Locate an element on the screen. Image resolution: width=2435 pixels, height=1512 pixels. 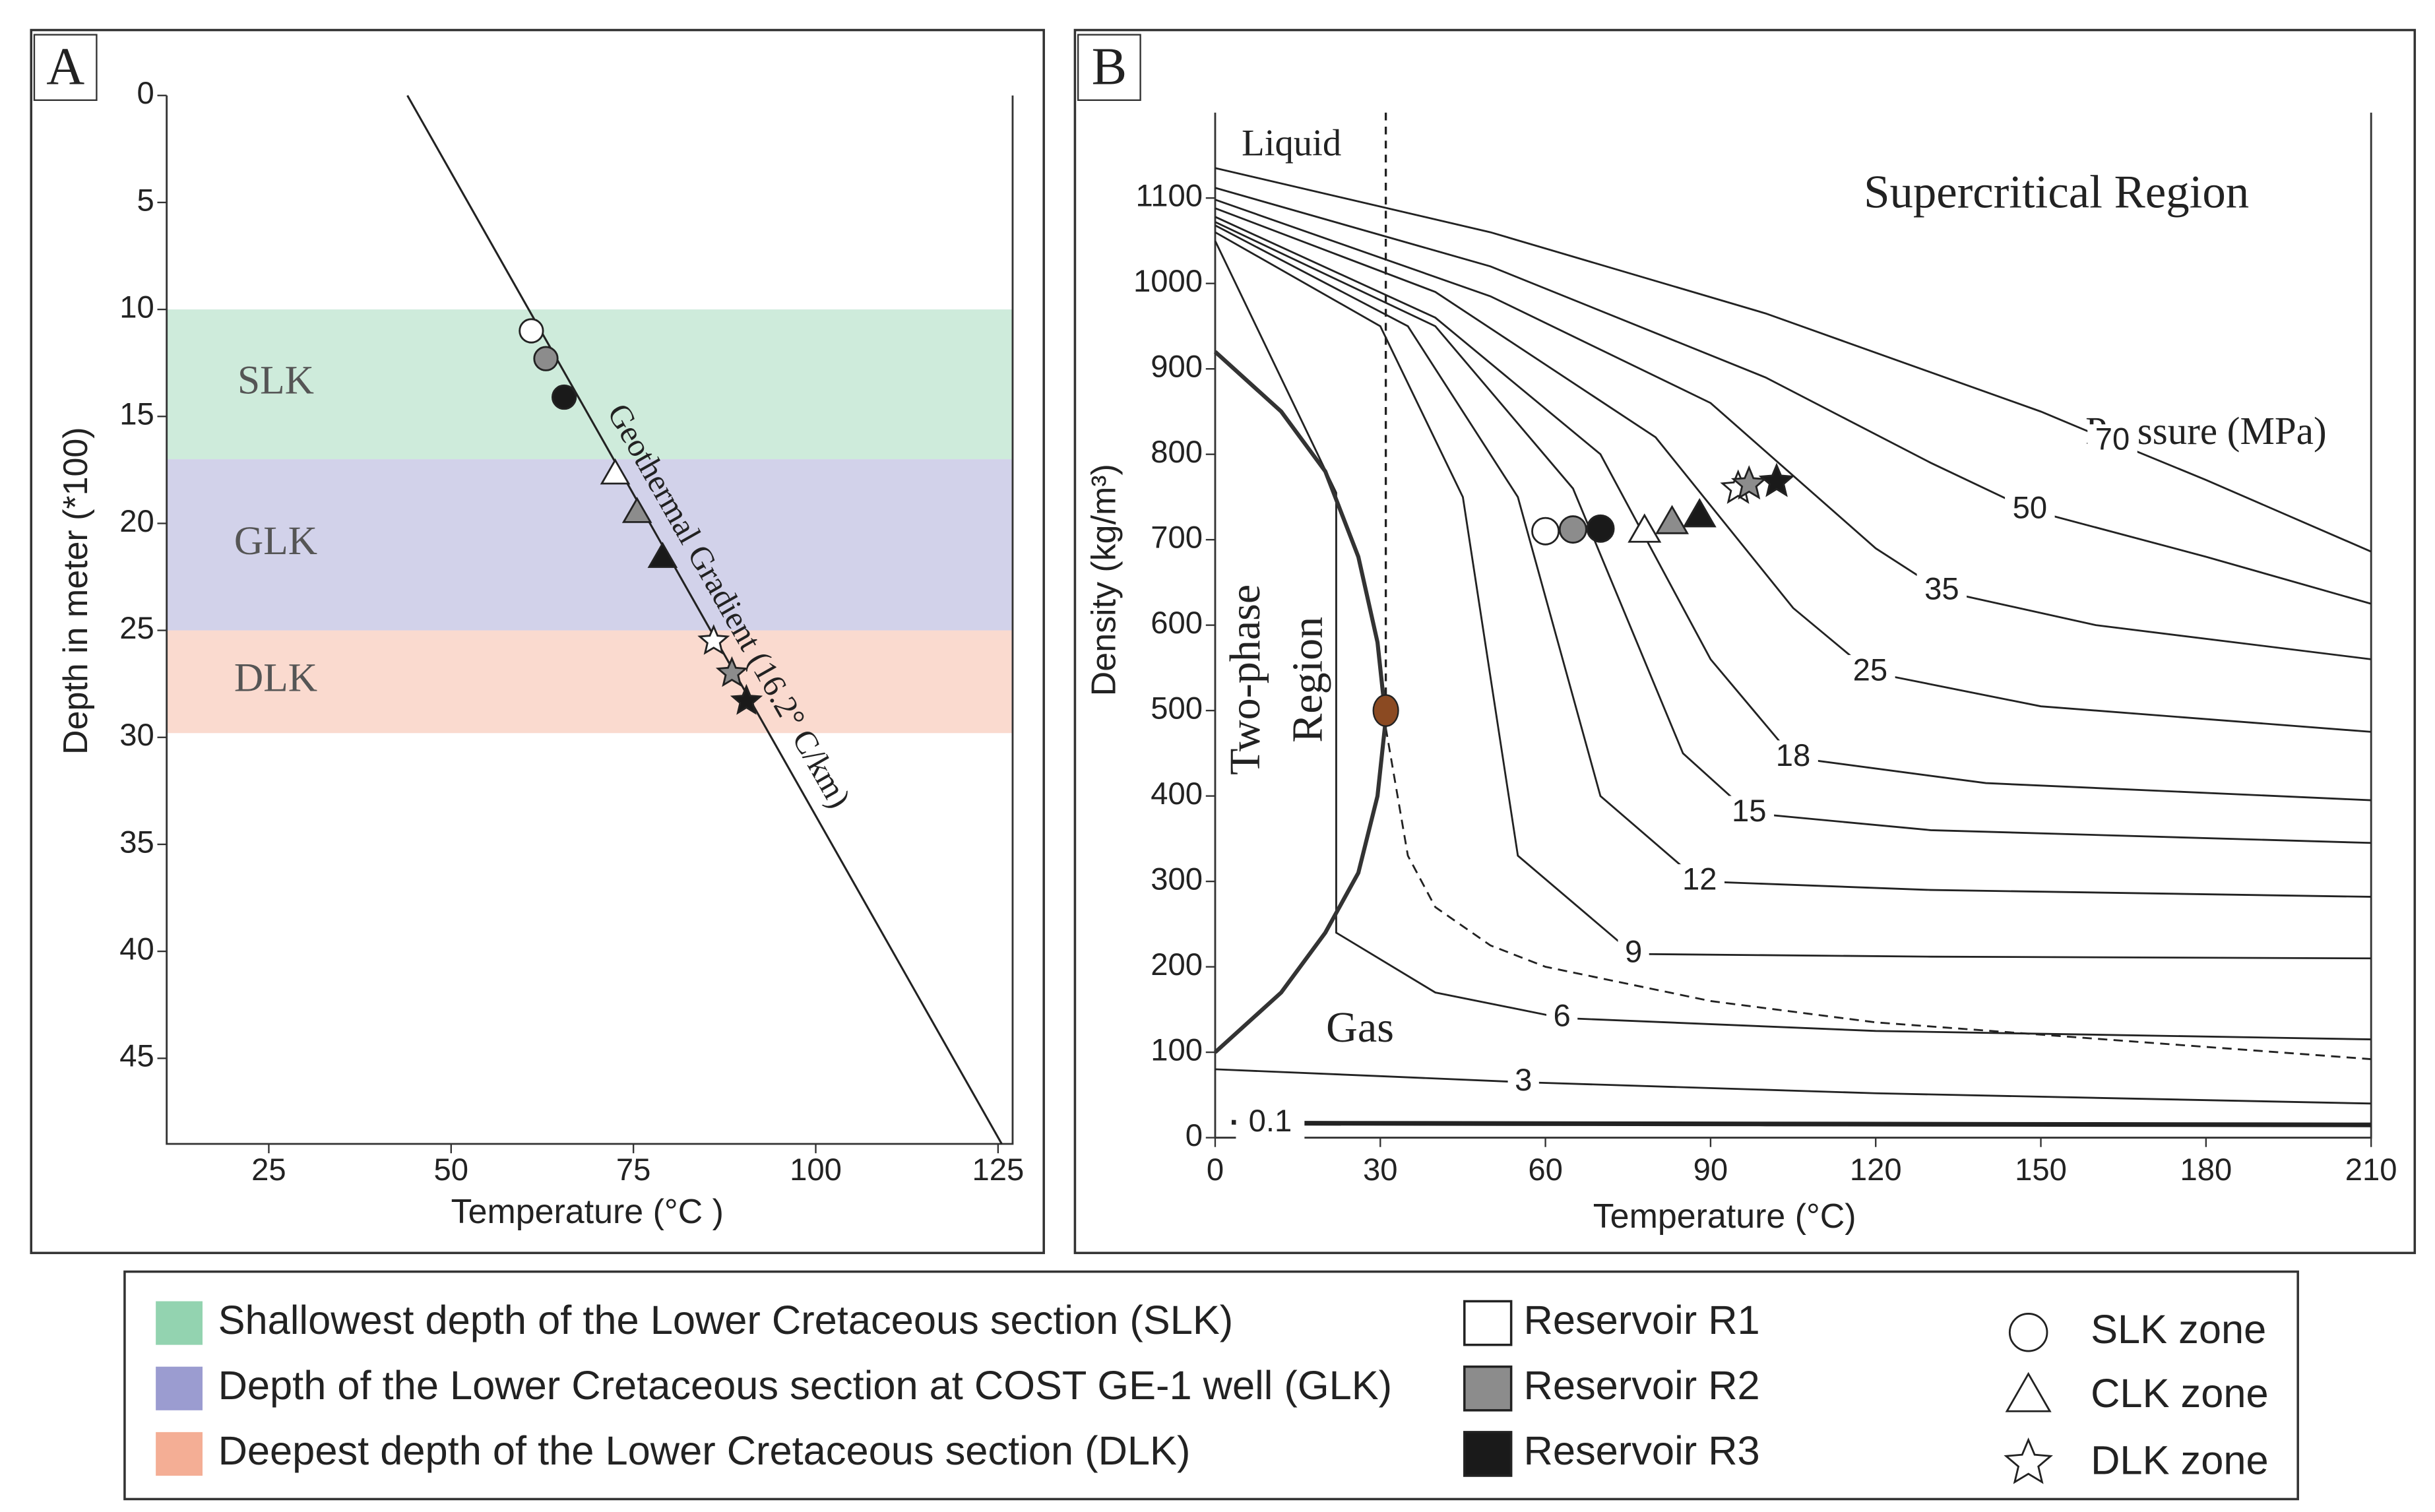
x-tick-label: 50 is located at coordinates (452, 1169).